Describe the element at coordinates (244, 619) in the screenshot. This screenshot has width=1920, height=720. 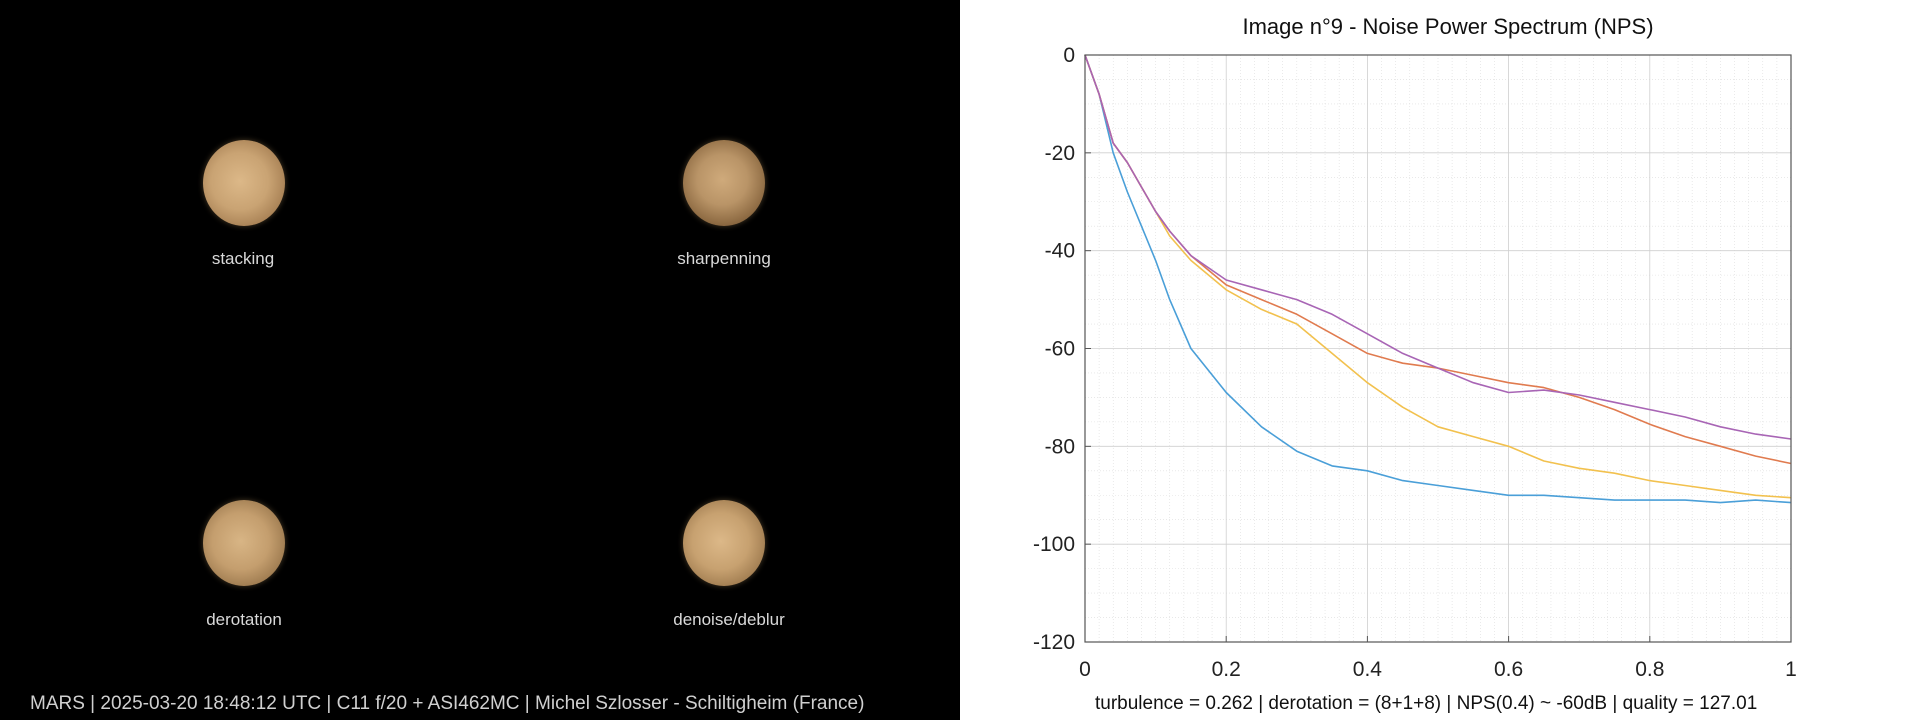
I see `derotation-label: derotation` at that location.